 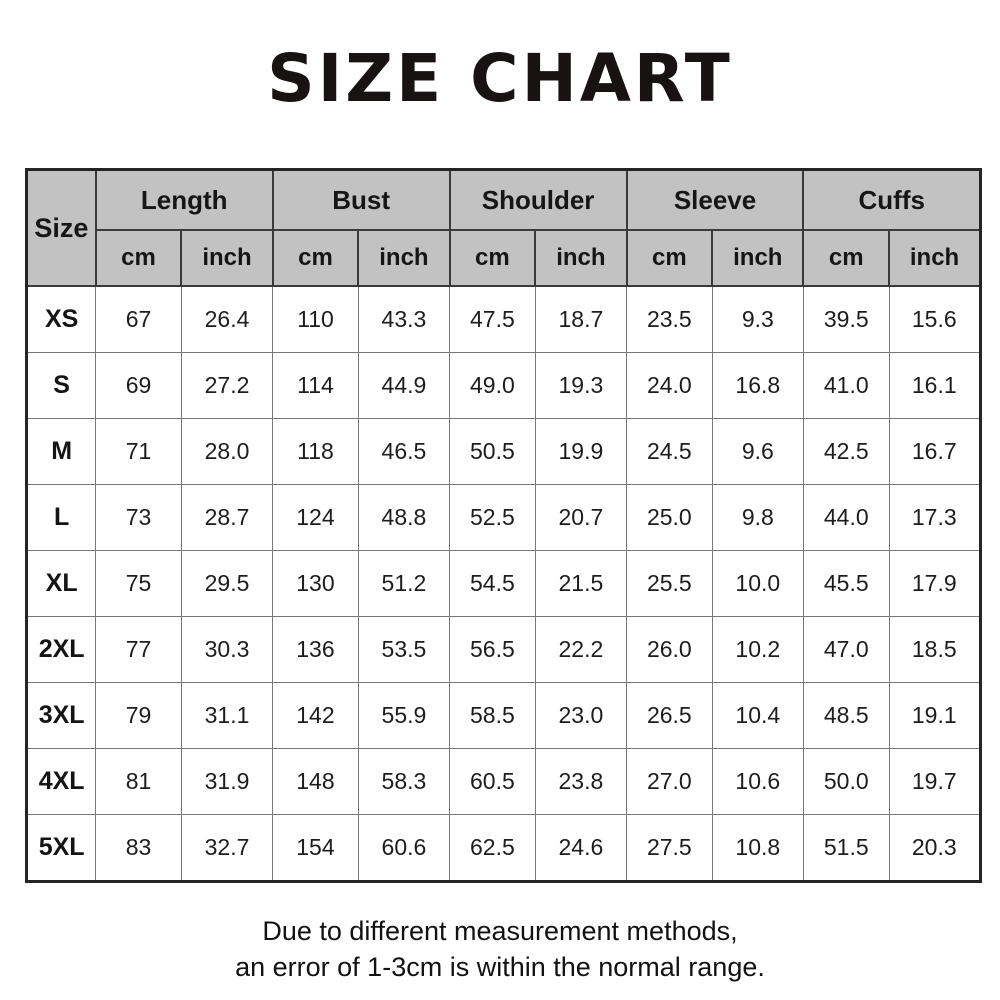 What do you see at coordinates (361, 199) in the screenshot?
I see `header-group-bust: Bust` at bounding box center [361, 199].